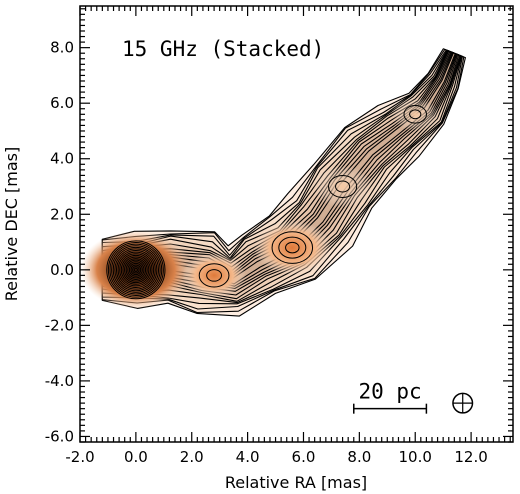  Describe the element at coordinates (470, 457) in the screenshot. I see `x-tick-label: 12.0` at that location.